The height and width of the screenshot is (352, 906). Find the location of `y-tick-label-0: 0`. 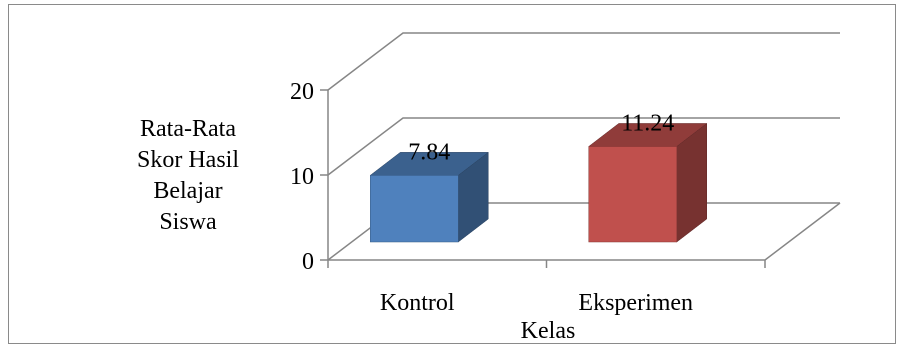

y-tick-label-0: 0 is located at coordinates (308, 262).